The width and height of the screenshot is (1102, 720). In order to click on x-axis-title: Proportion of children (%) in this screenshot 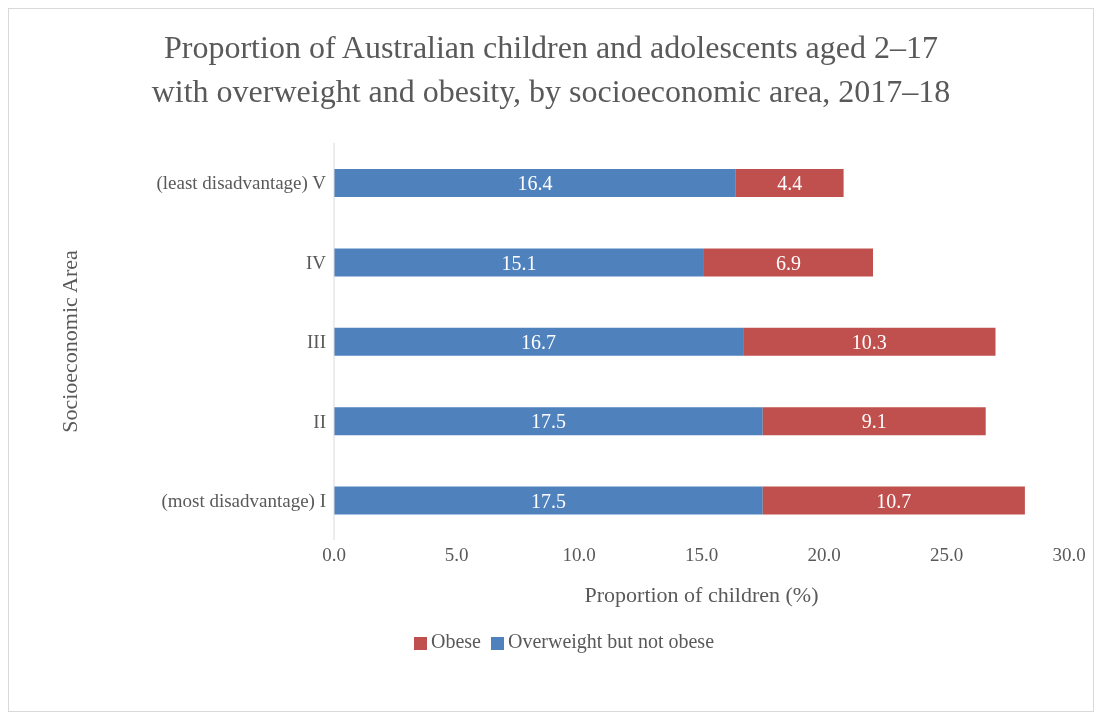, I will do `click(701, 594)`.